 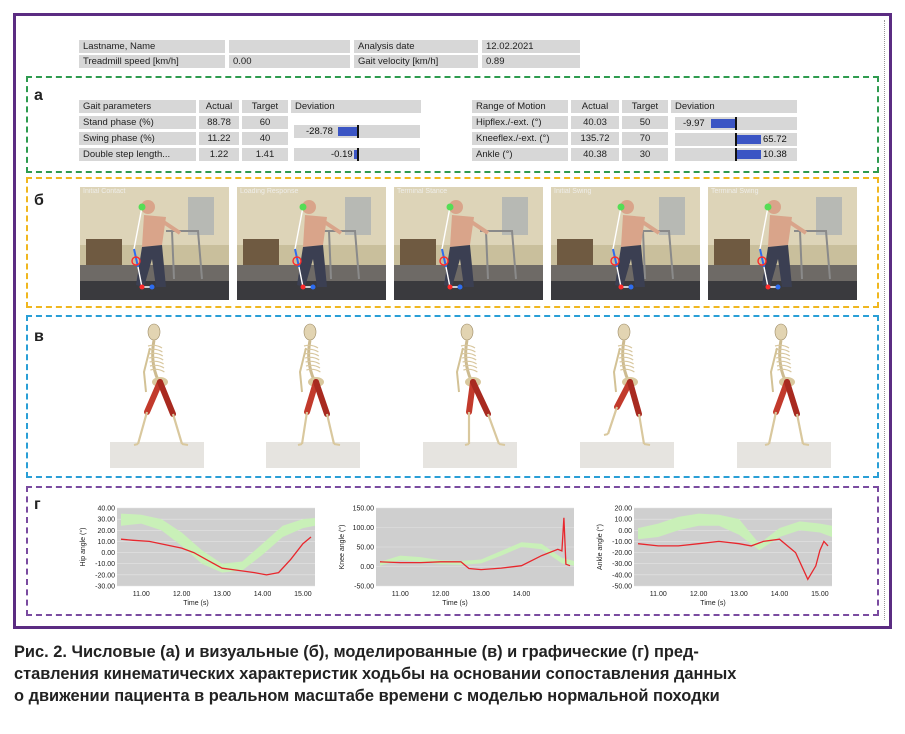 I want to click on gait-deviation-bar: -0.19, so click(x=357, y=154).